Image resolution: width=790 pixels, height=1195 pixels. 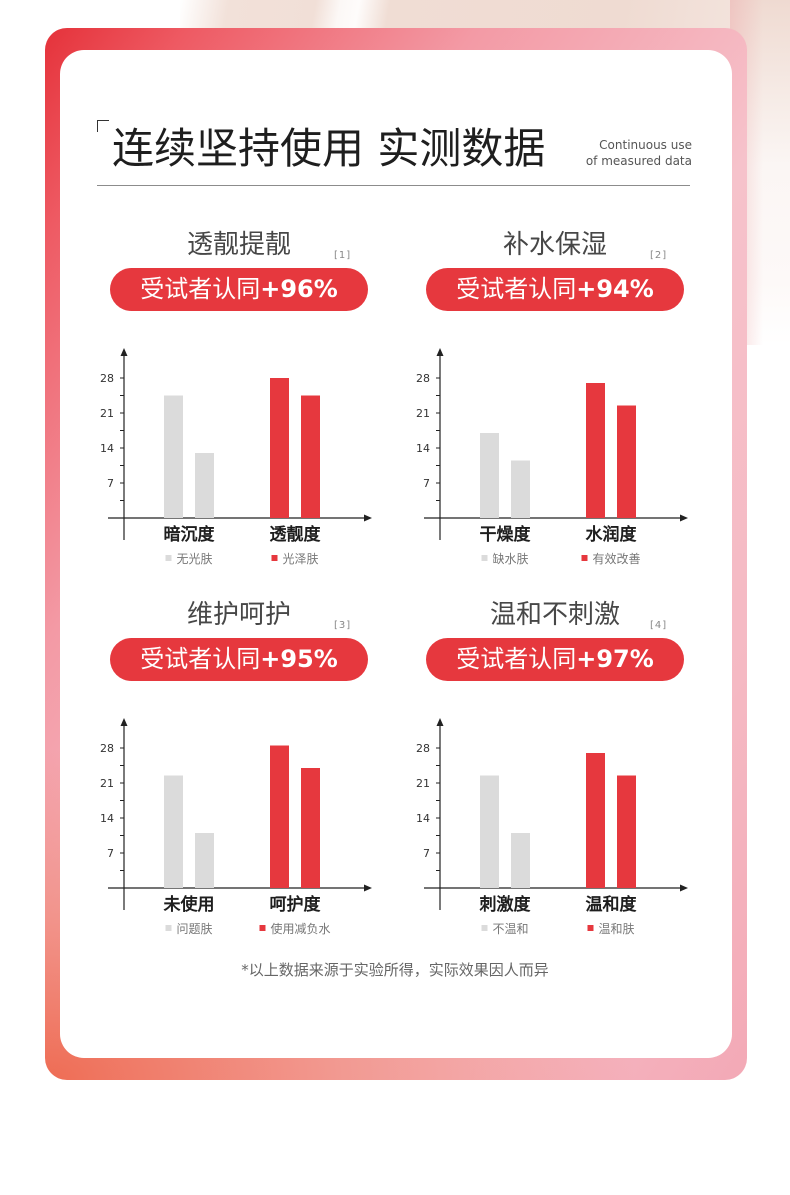 I want to click on legend-label: 有效改善, so click(x=616, y=558).